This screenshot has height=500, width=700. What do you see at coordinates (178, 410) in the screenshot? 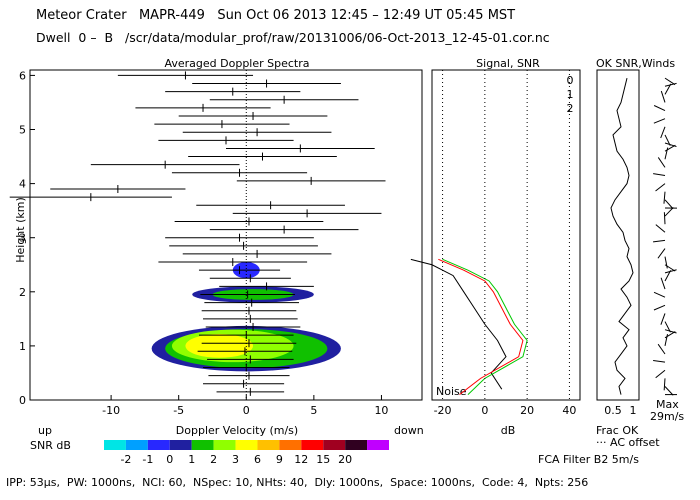
I see `spectra-xtick-label-1: -5` at bounding box center [178, 410].